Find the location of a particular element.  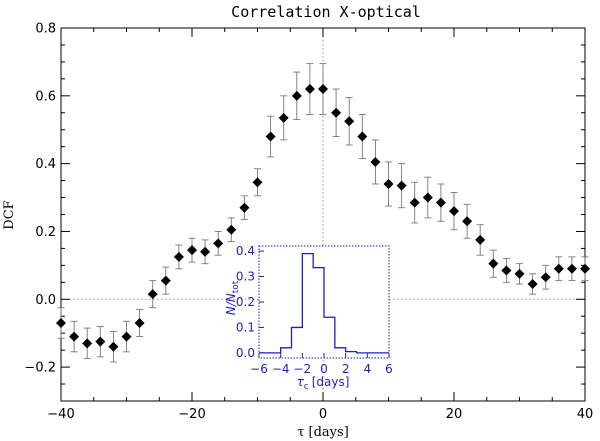

inset-y-label: N/Ntot is located at coordinates (232, 297).